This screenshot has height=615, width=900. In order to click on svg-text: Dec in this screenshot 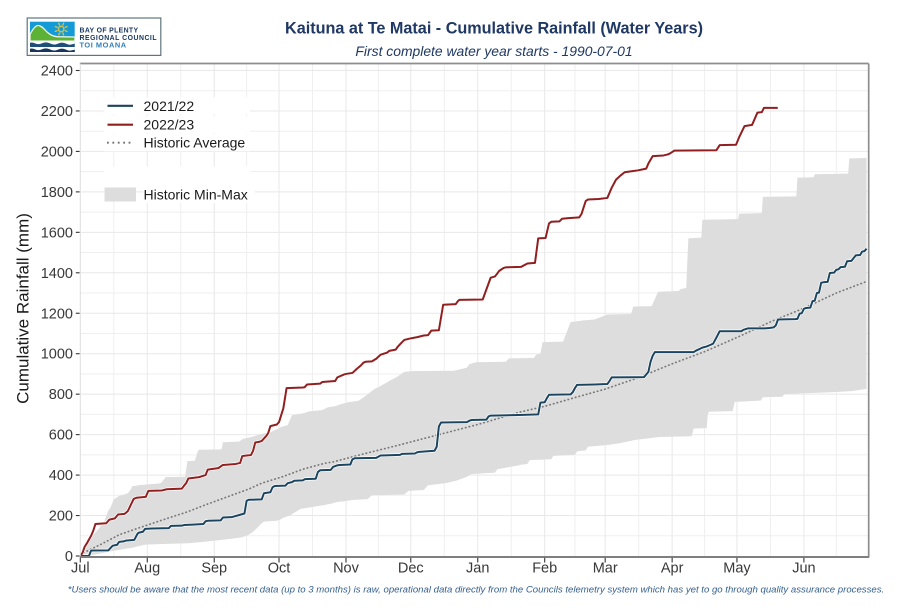, I will do `click(411, 568)`.